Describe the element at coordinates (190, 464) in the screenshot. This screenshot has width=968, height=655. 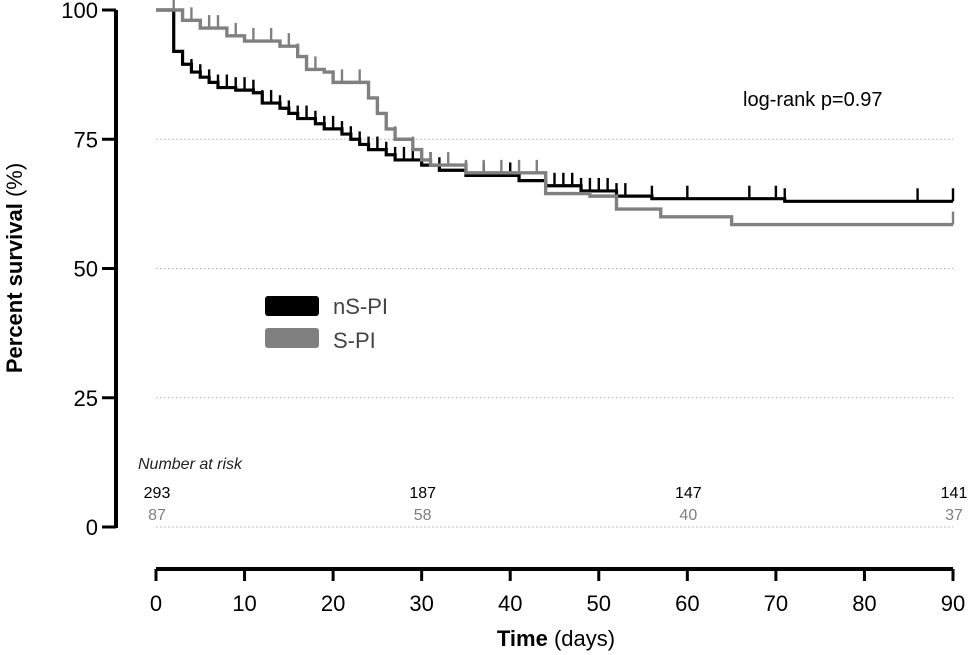
I see `risk-table-title: Number at risk` at that location.